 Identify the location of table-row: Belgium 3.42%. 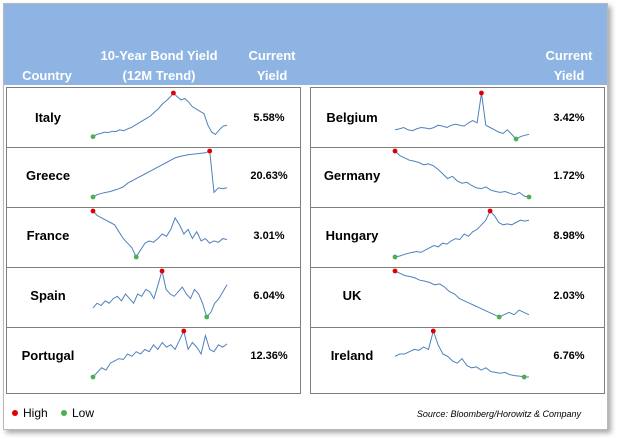
(457, 118).